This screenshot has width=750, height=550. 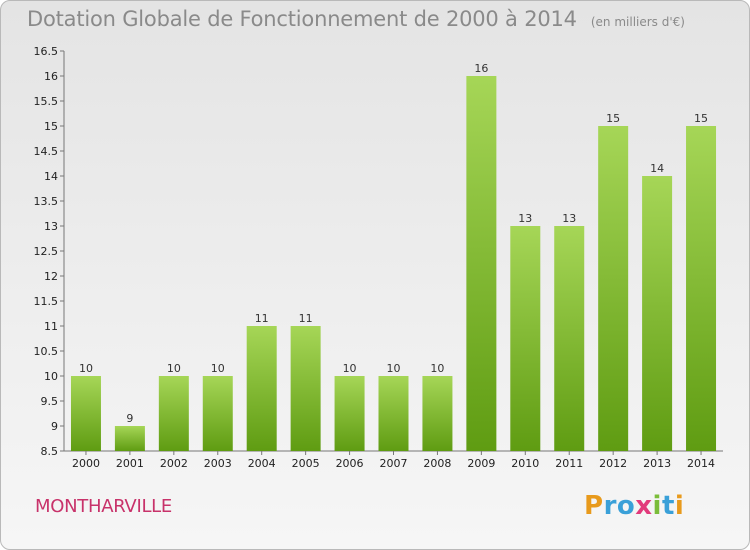 I want to click on bar-2009, so click(x=481, y=263).